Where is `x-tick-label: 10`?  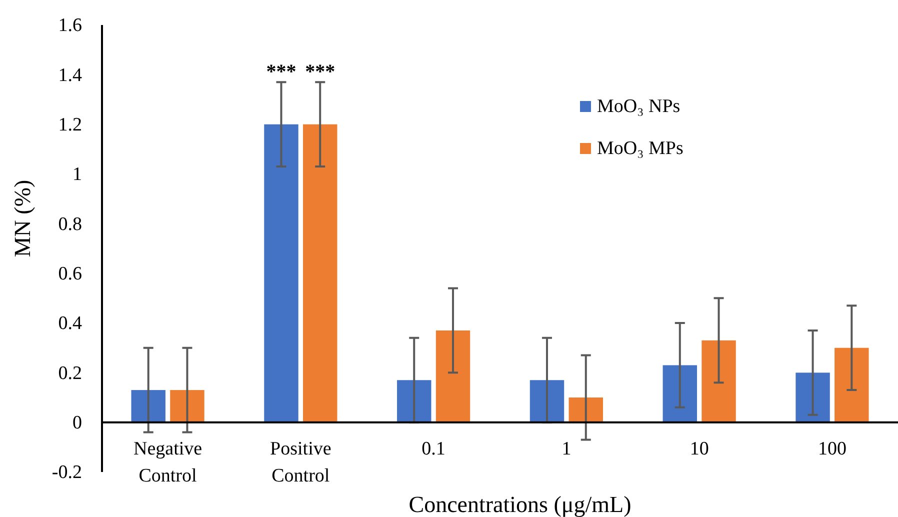
x-tick-label: 10 is located at coordinates (699, 449).